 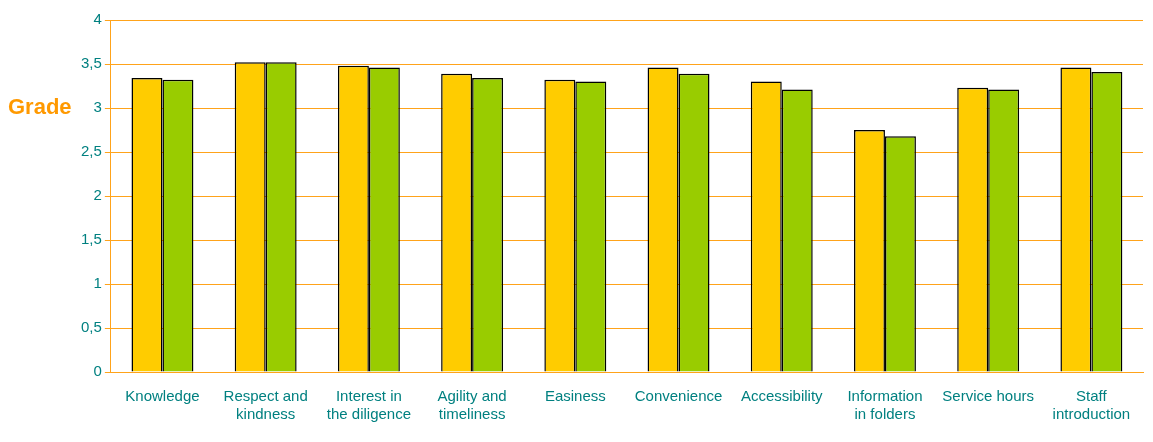 What do you see at coordinates (97, 19) in the screenshot?
I see `y-tick-label: 4` at bounding box center [97, 19].